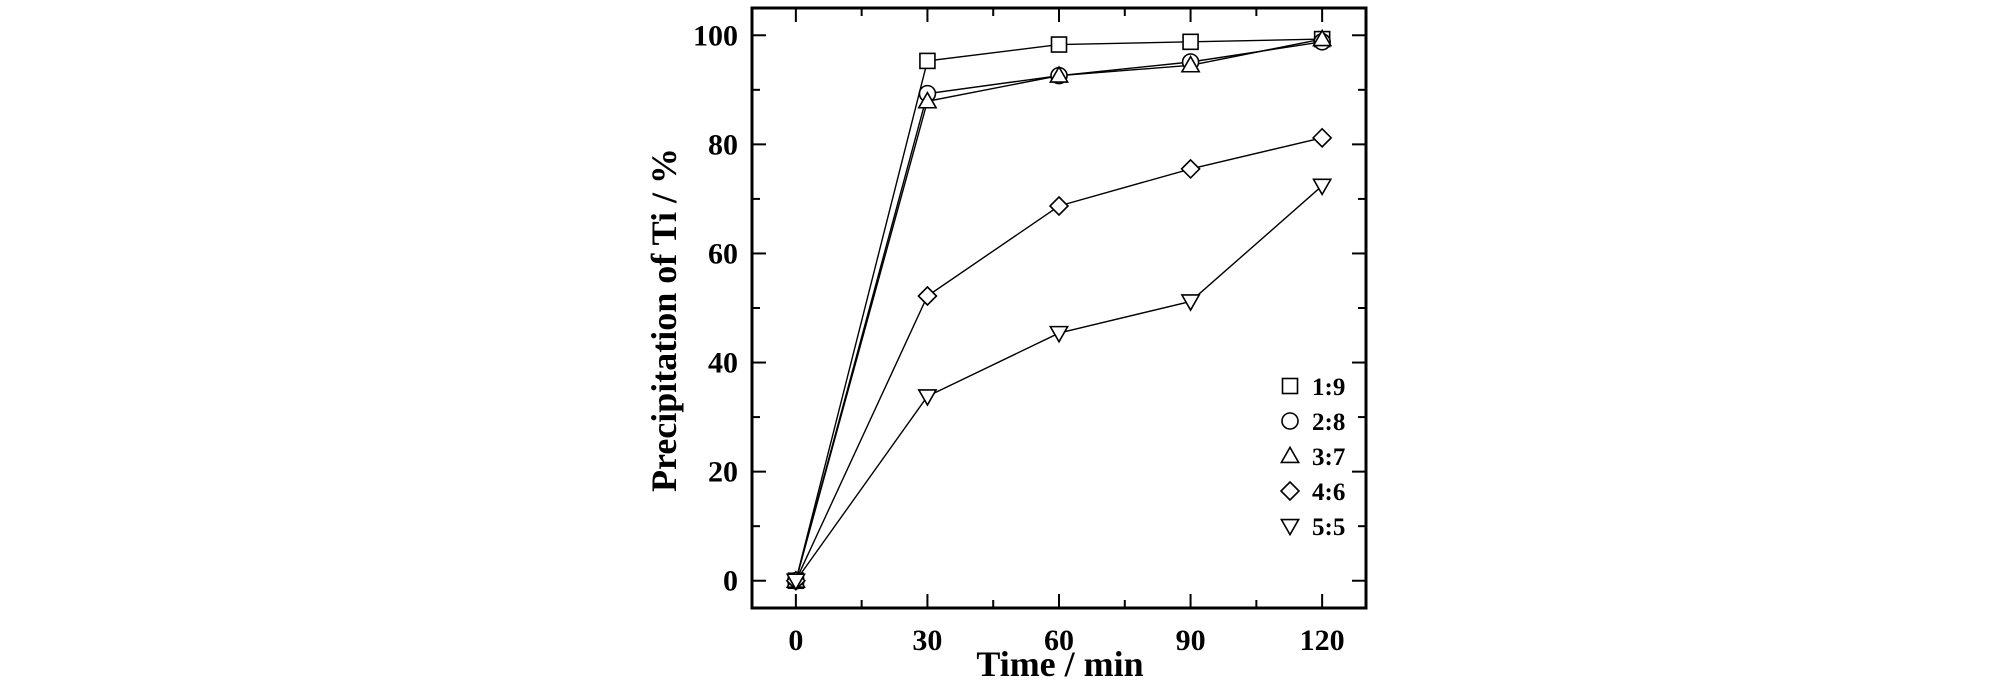  Describe the element at coordinates (715, 35) in the screenshot. I see `y-tick-label: 100` at that location.